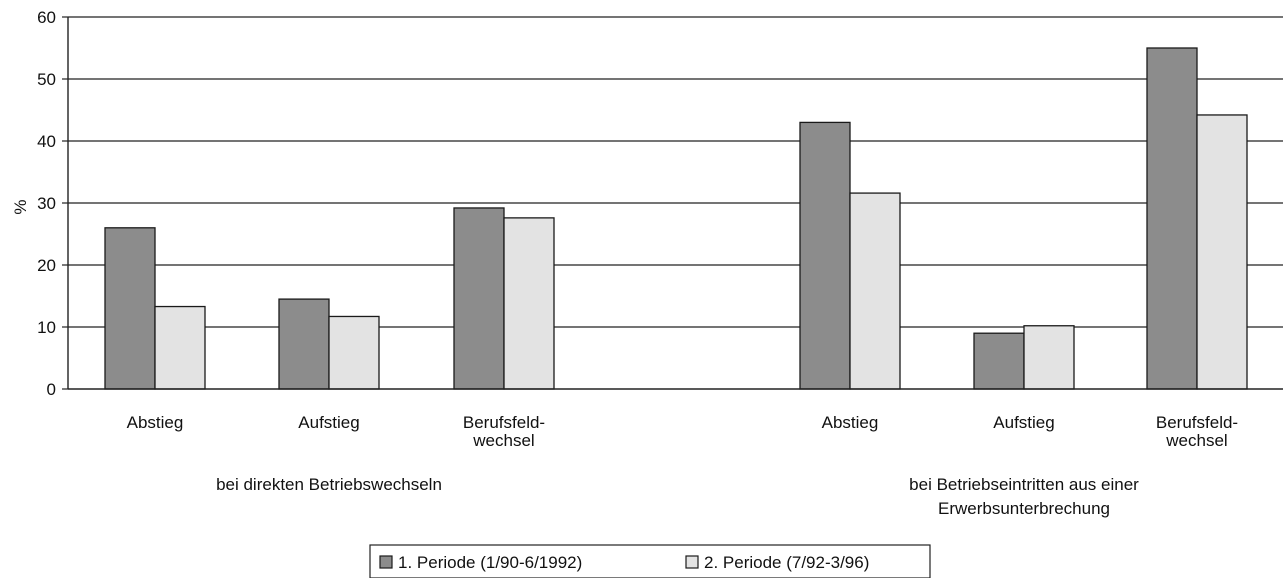 The image size is (1283, 578). What do you see at coordinates (1222, 252) in the screenshot?
I see `bar-series2-cat6` at bounding box center [1222, 252].